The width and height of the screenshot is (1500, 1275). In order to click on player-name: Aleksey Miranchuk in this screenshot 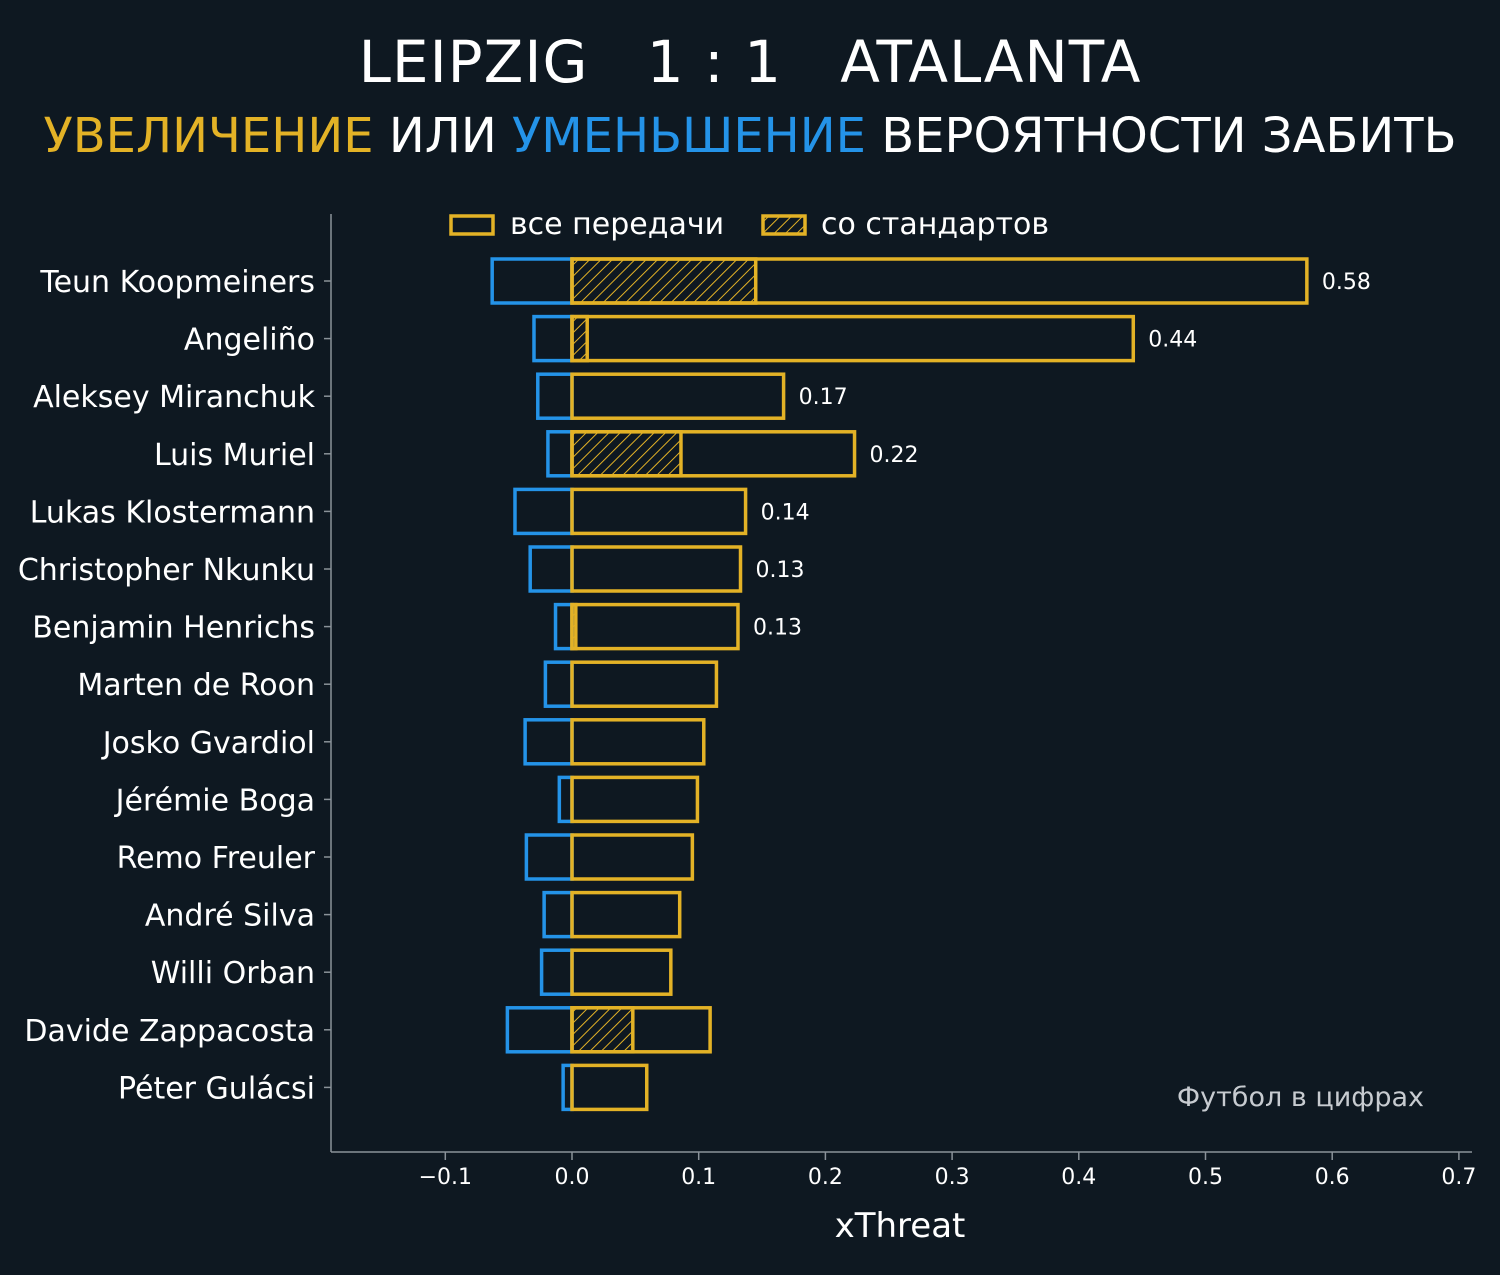, I will do `click(174, 397)`.